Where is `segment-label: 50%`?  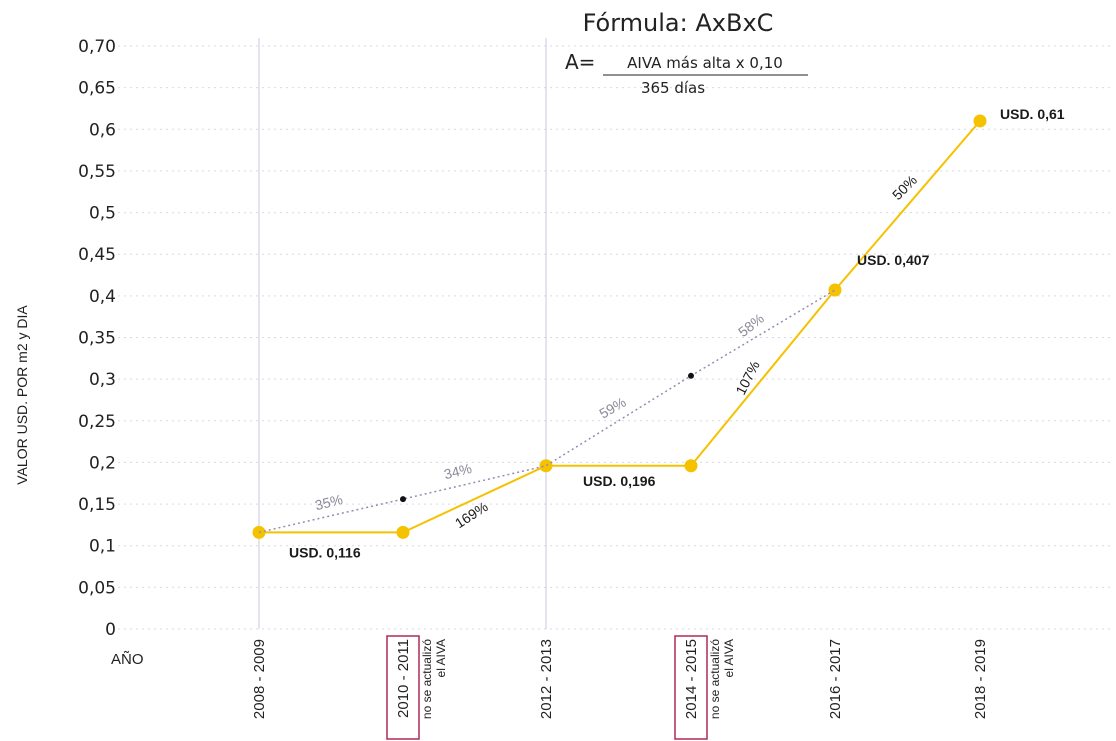 segment-label: 50% is located at coordinates (904, 187).